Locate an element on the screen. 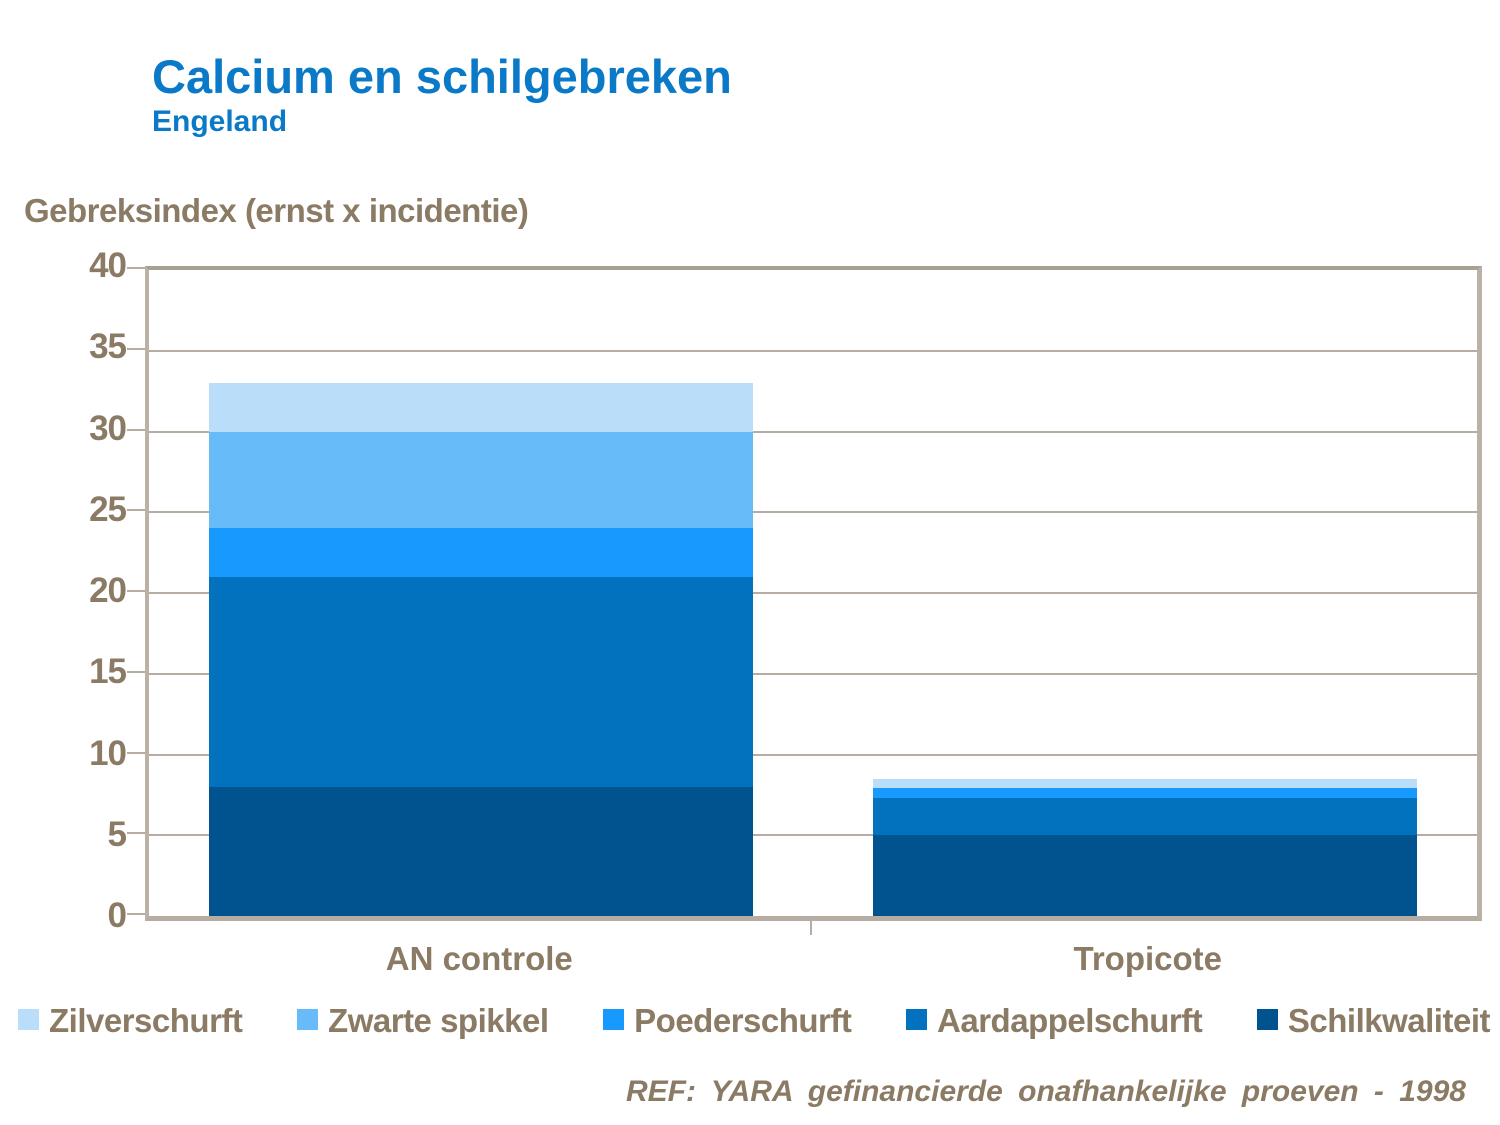  x-label-tropicote: Tropicote is located at coordinates (1148, 958).